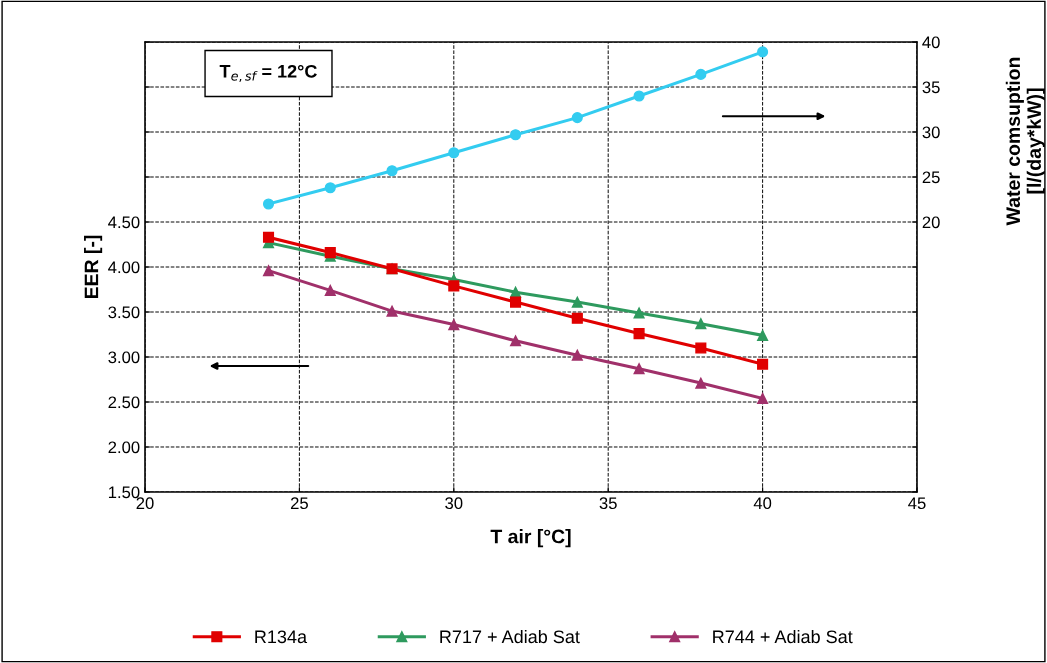 This screenshot has height=663, width=1047. I want to click on y-tick-label: 3.00, so click(124, 357).